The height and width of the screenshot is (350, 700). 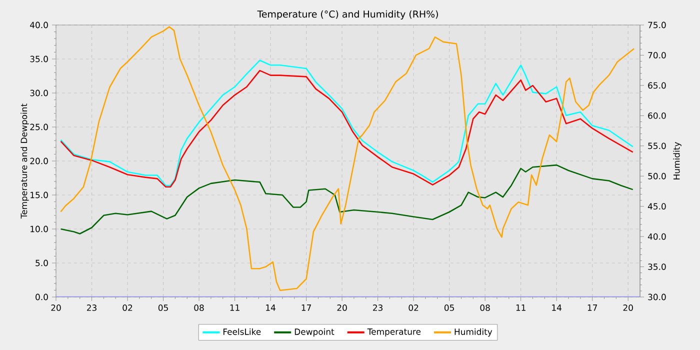 I want to click on legend-label: FeelsLike, so click(x=242, y=331).